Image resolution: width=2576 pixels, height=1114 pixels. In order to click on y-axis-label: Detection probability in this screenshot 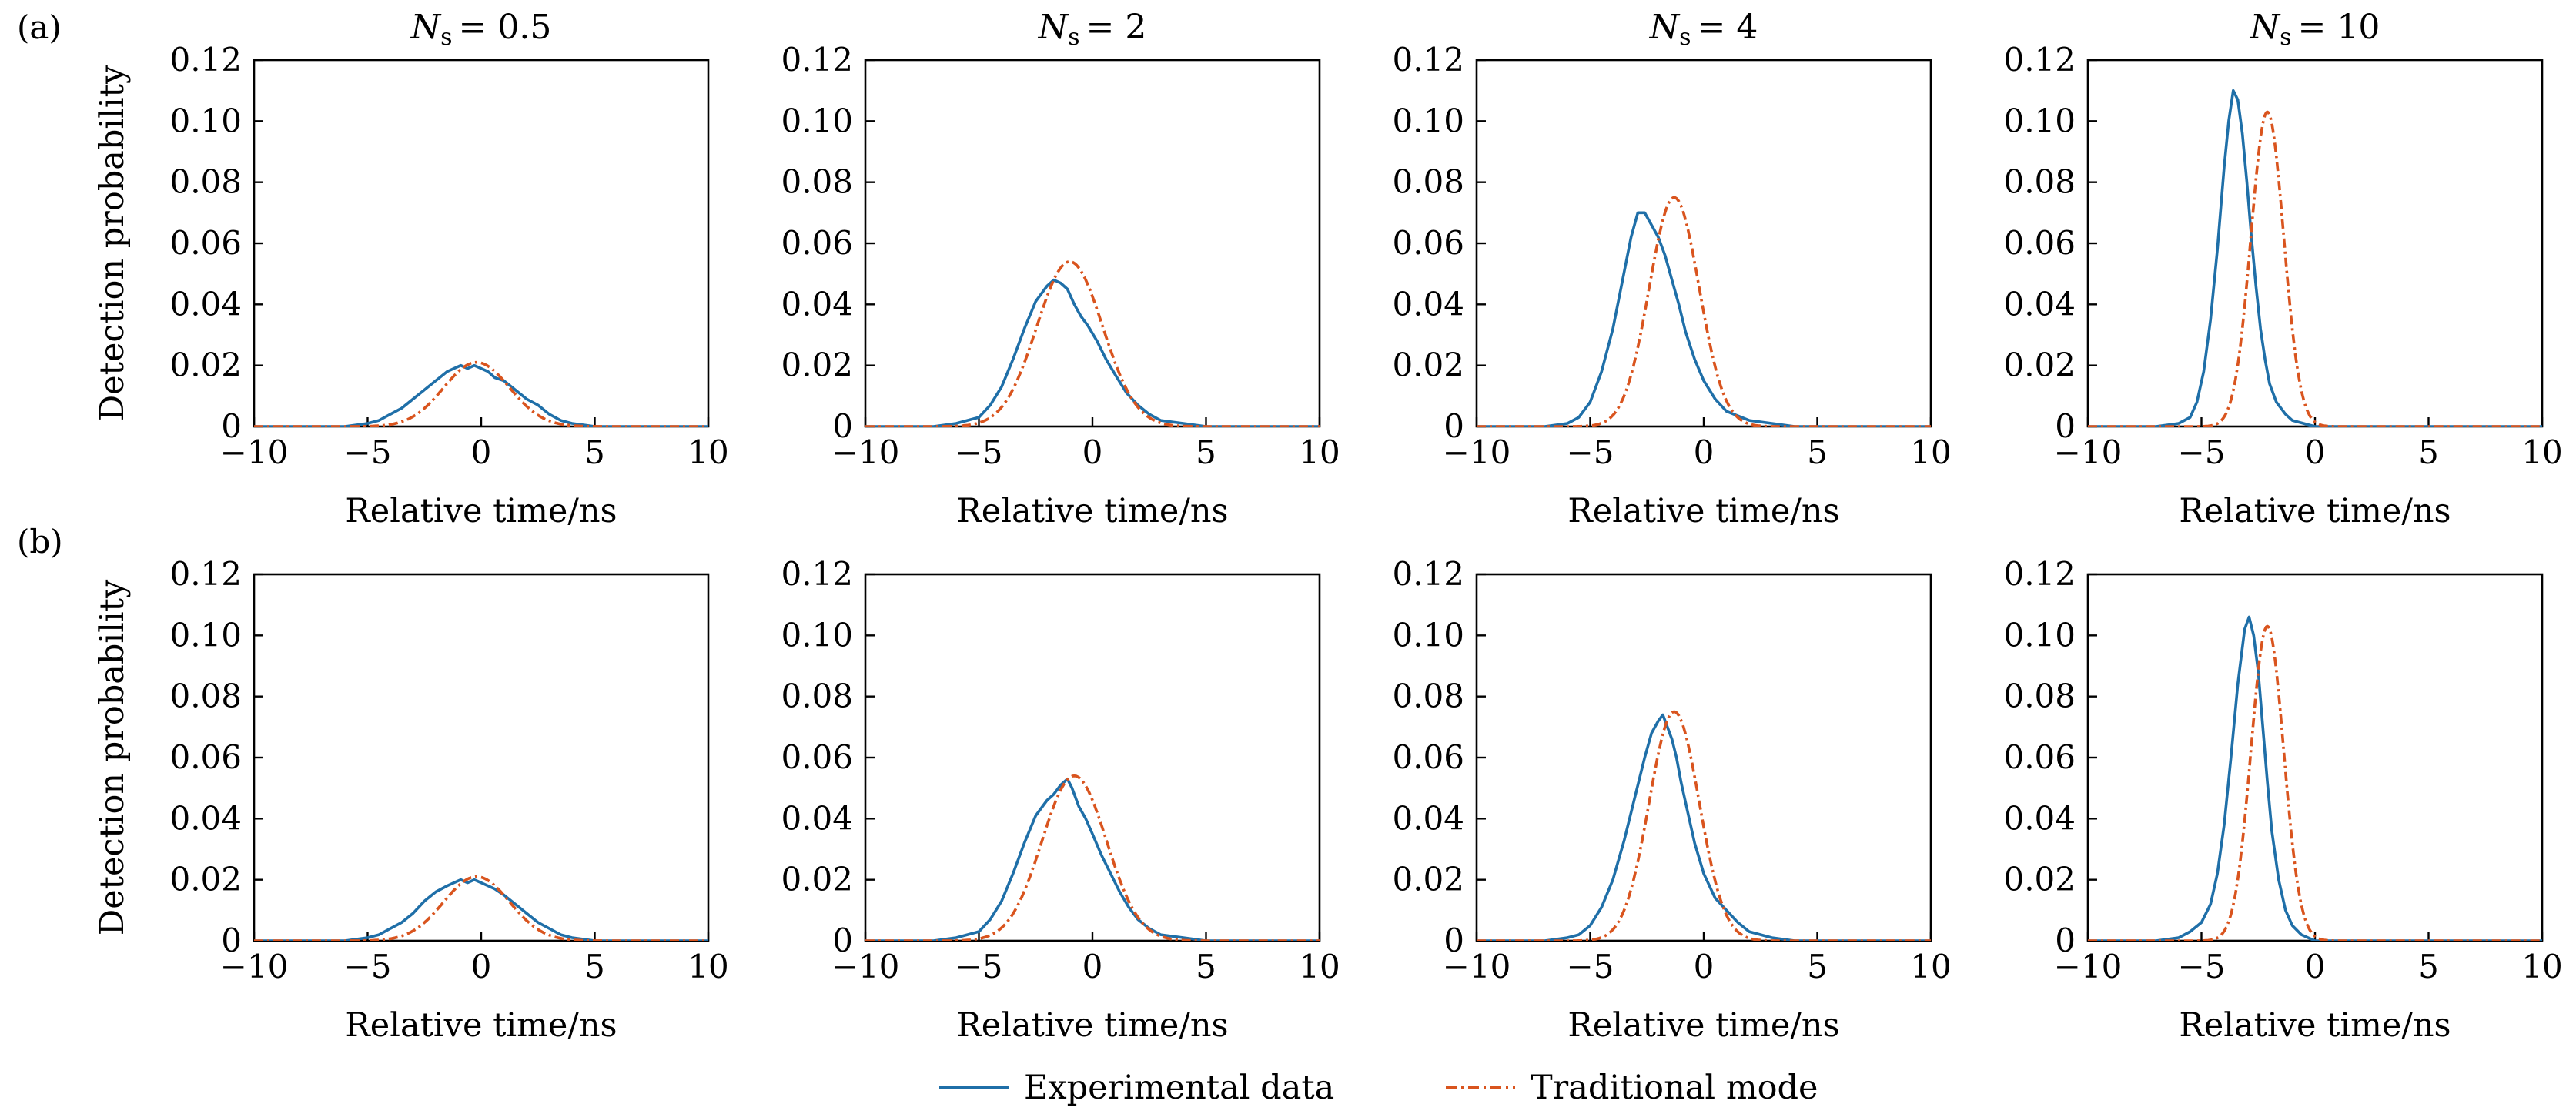, I will do `click(113, 243)`.